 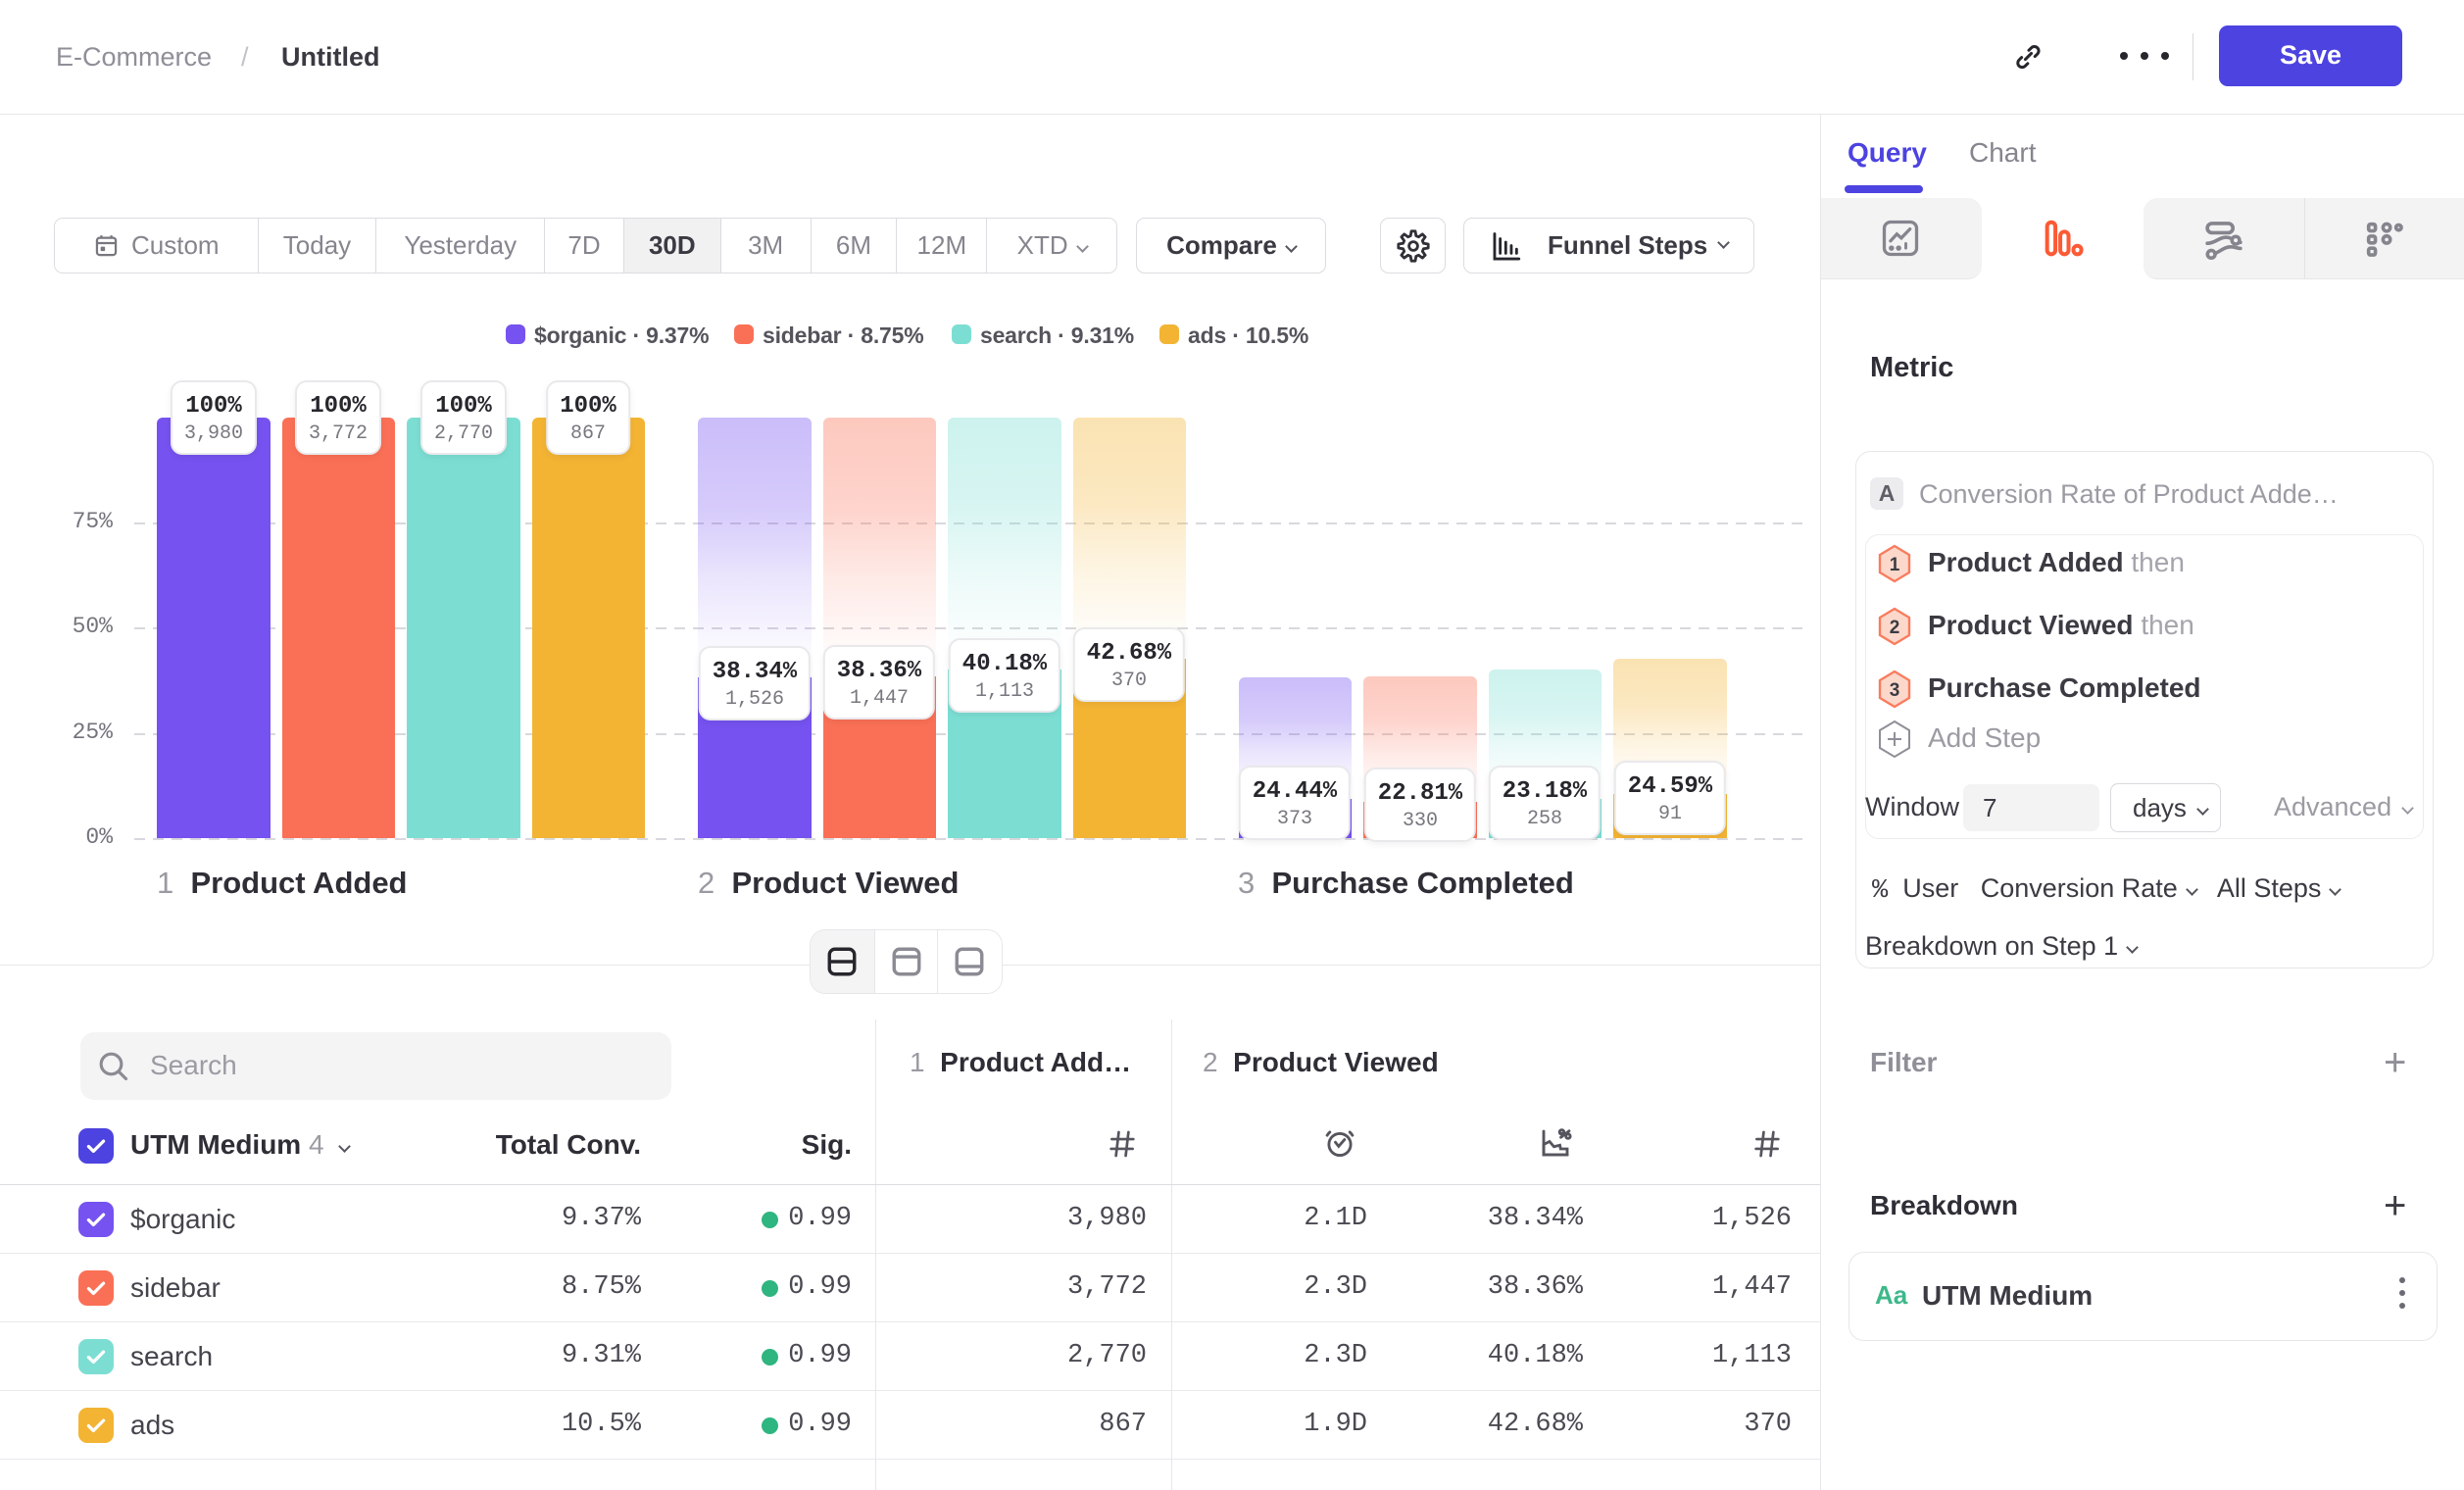 I want to click on svg-text: 2, so click(x=1895, y=628).